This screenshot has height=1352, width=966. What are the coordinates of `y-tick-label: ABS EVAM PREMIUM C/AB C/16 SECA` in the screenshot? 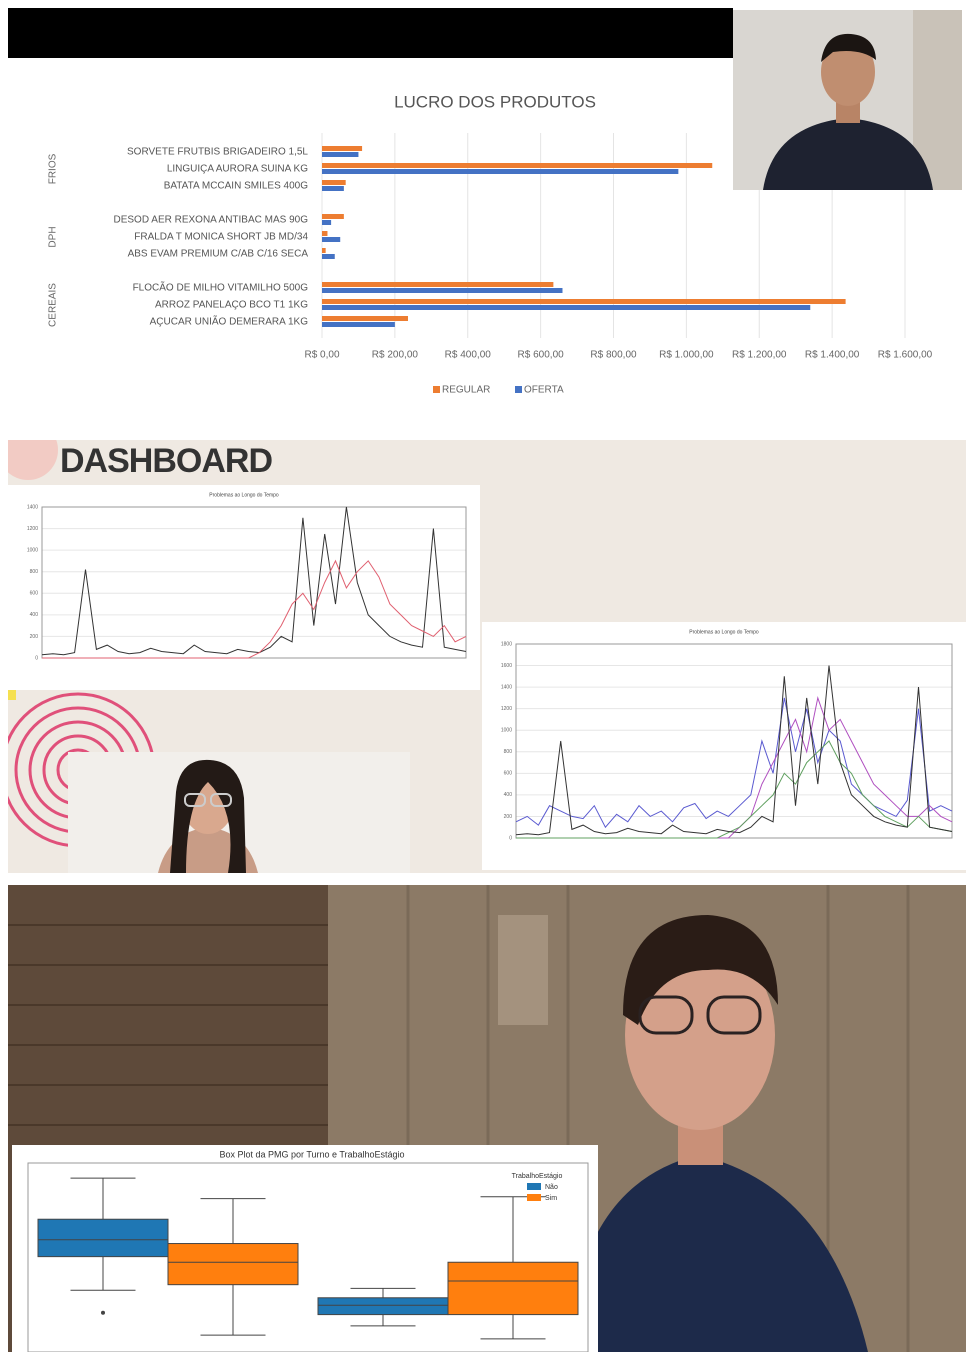 It's located at (218, 254).